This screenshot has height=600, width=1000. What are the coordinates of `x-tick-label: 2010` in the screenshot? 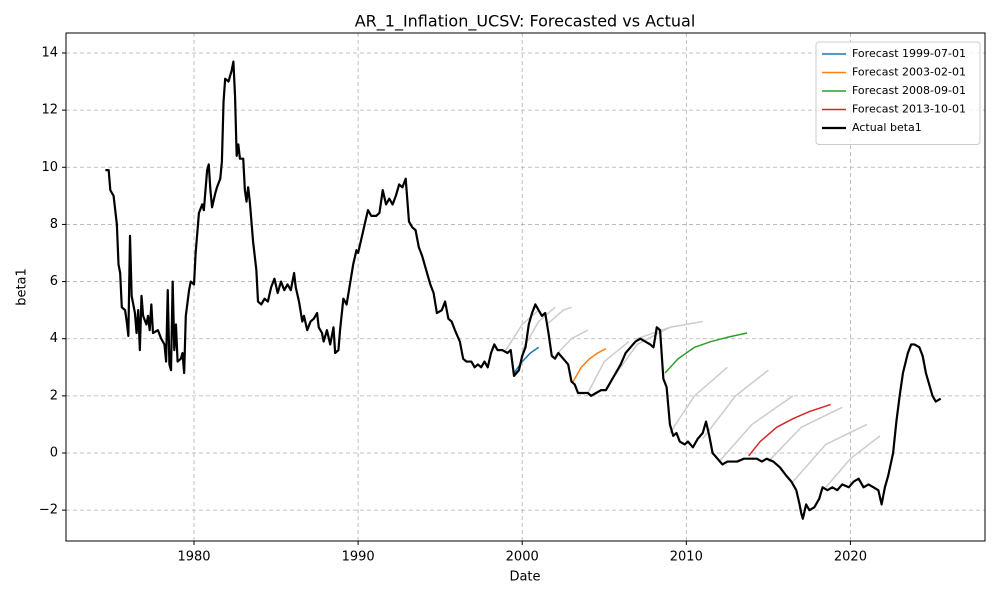 It's located at (686, 557).